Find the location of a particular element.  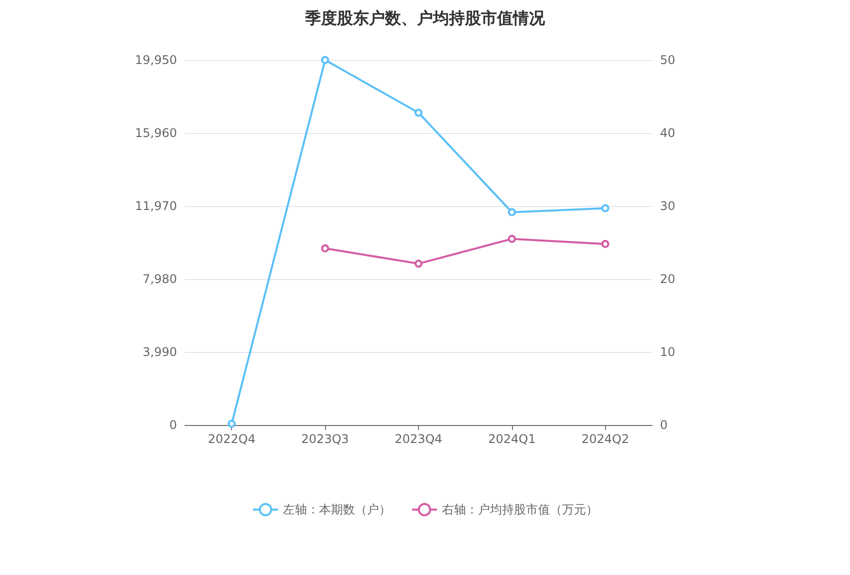

y2-tick-label: 0 is located at coordinates (664, 425).